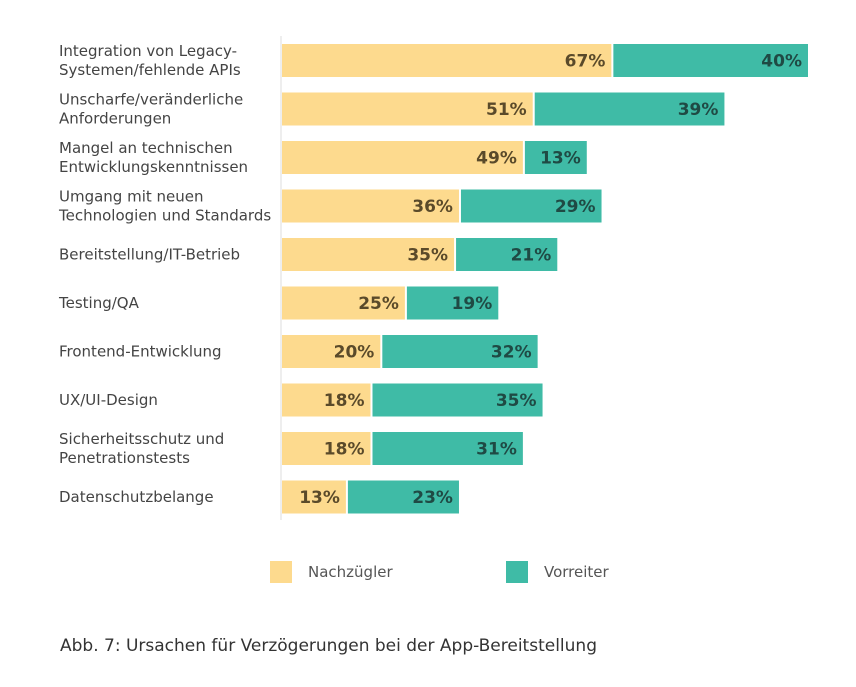 The width and height of the screenshot is (856, 687). What do you see at coordinates (531, 256) in the screenshot?
I see `value-label: 21%` at bounding box center [531, 256].